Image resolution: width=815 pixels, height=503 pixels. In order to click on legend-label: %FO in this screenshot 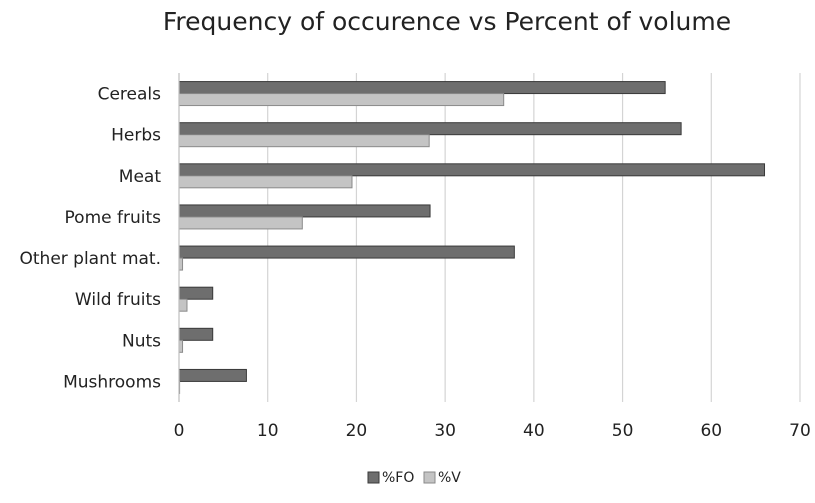, I will do `click(398, 478)`.